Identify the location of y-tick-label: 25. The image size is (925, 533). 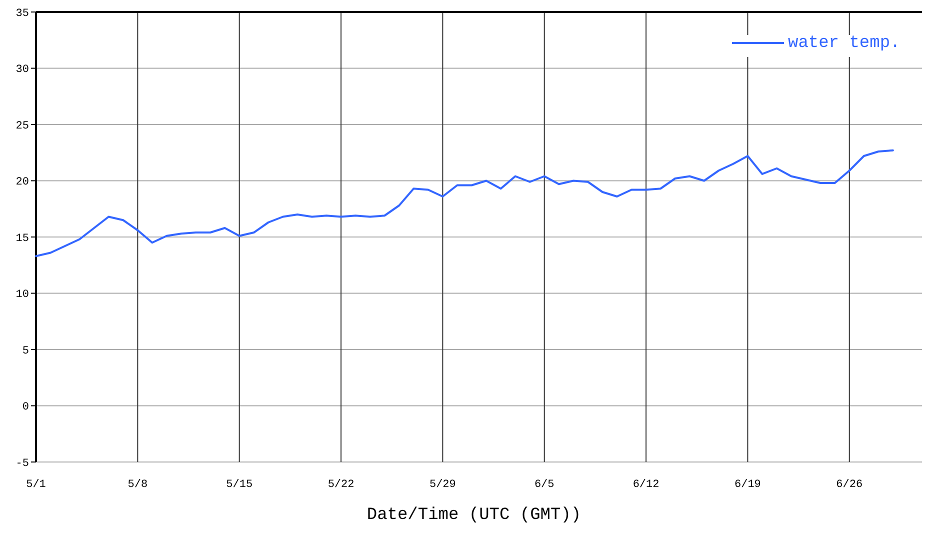
(22, 126).